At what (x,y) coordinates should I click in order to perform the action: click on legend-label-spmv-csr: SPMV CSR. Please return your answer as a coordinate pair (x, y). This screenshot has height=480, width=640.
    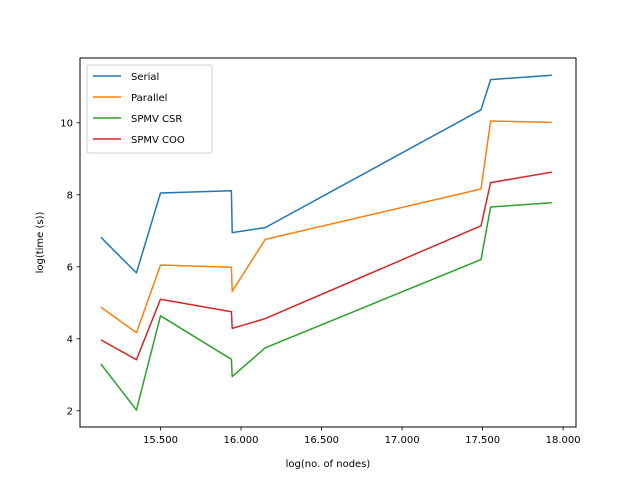
    Looking at the image, I should click on (156, 119).